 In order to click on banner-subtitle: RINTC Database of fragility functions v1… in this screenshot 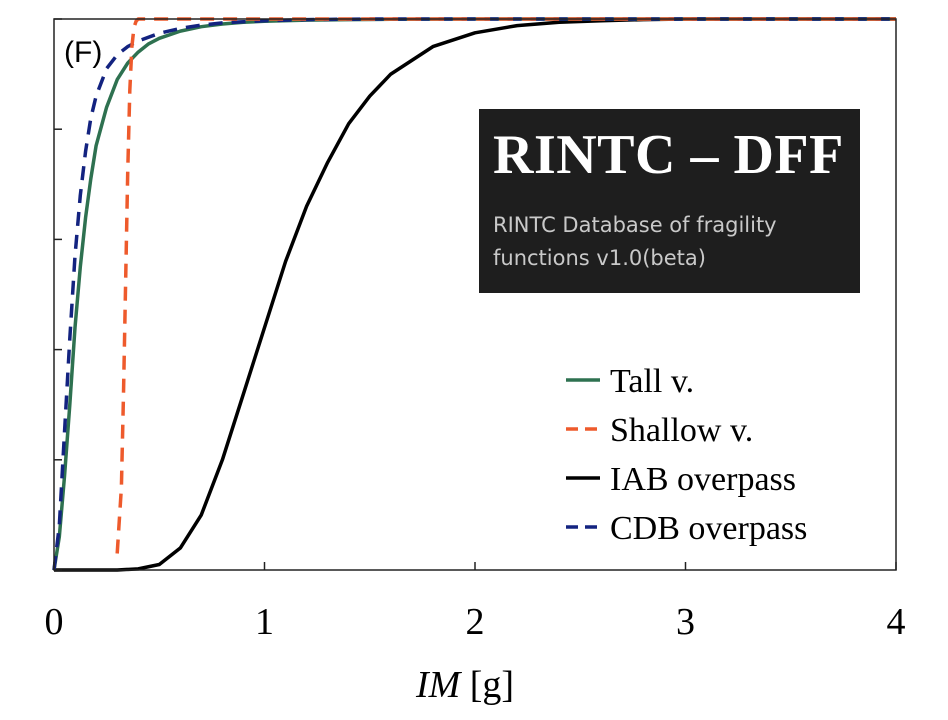, I will do `click(635, 241)`.